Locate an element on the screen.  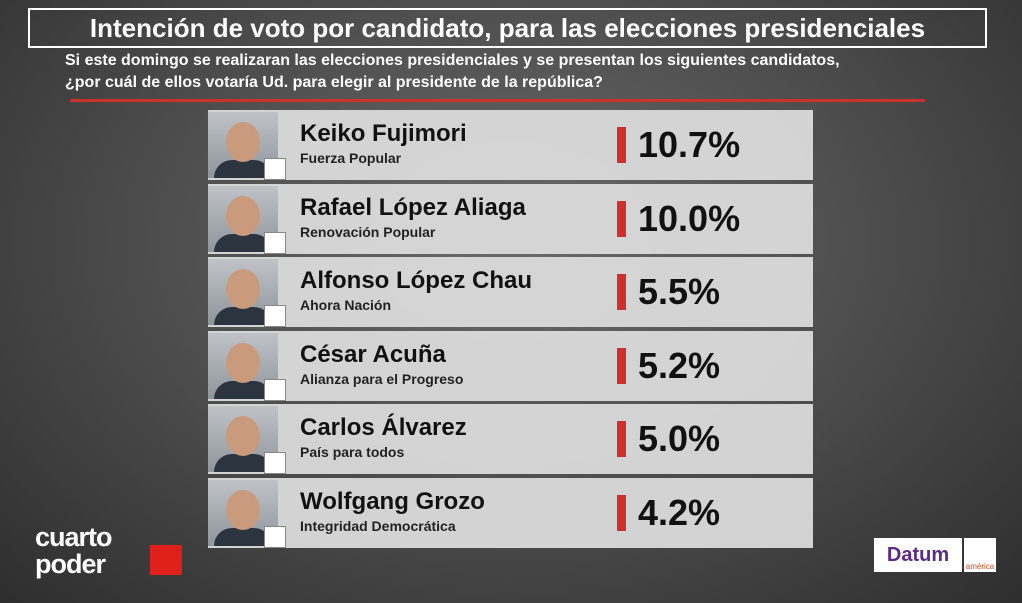
party-name: Alianza para el Progreso is located at coordinates (382, 378).